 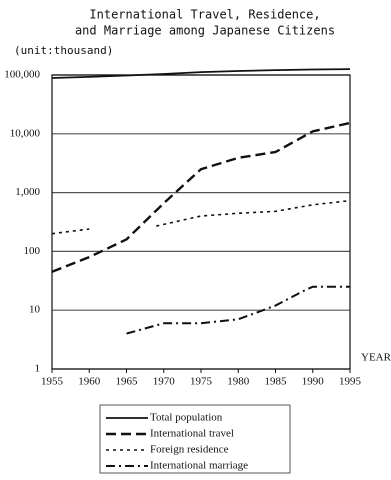 I want to click on x-tick-label: 1995, so click(x=350, y=382).